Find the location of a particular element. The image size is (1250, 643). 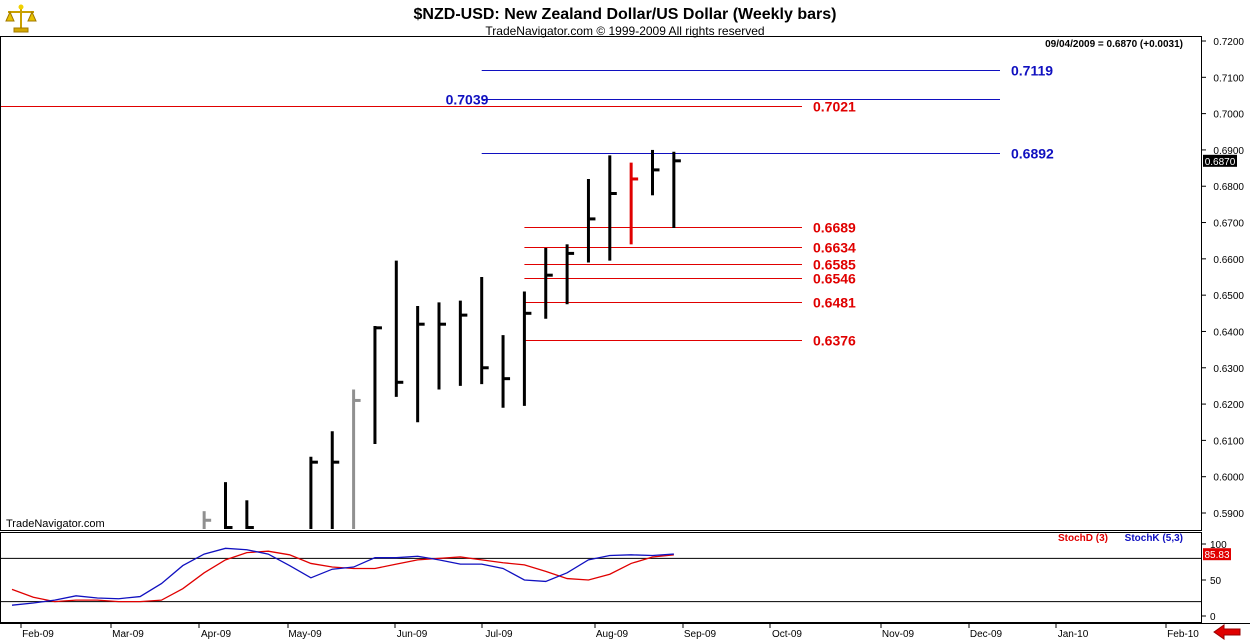

x-tick-label: Jan-10 is located at coordinates (1073, 634).